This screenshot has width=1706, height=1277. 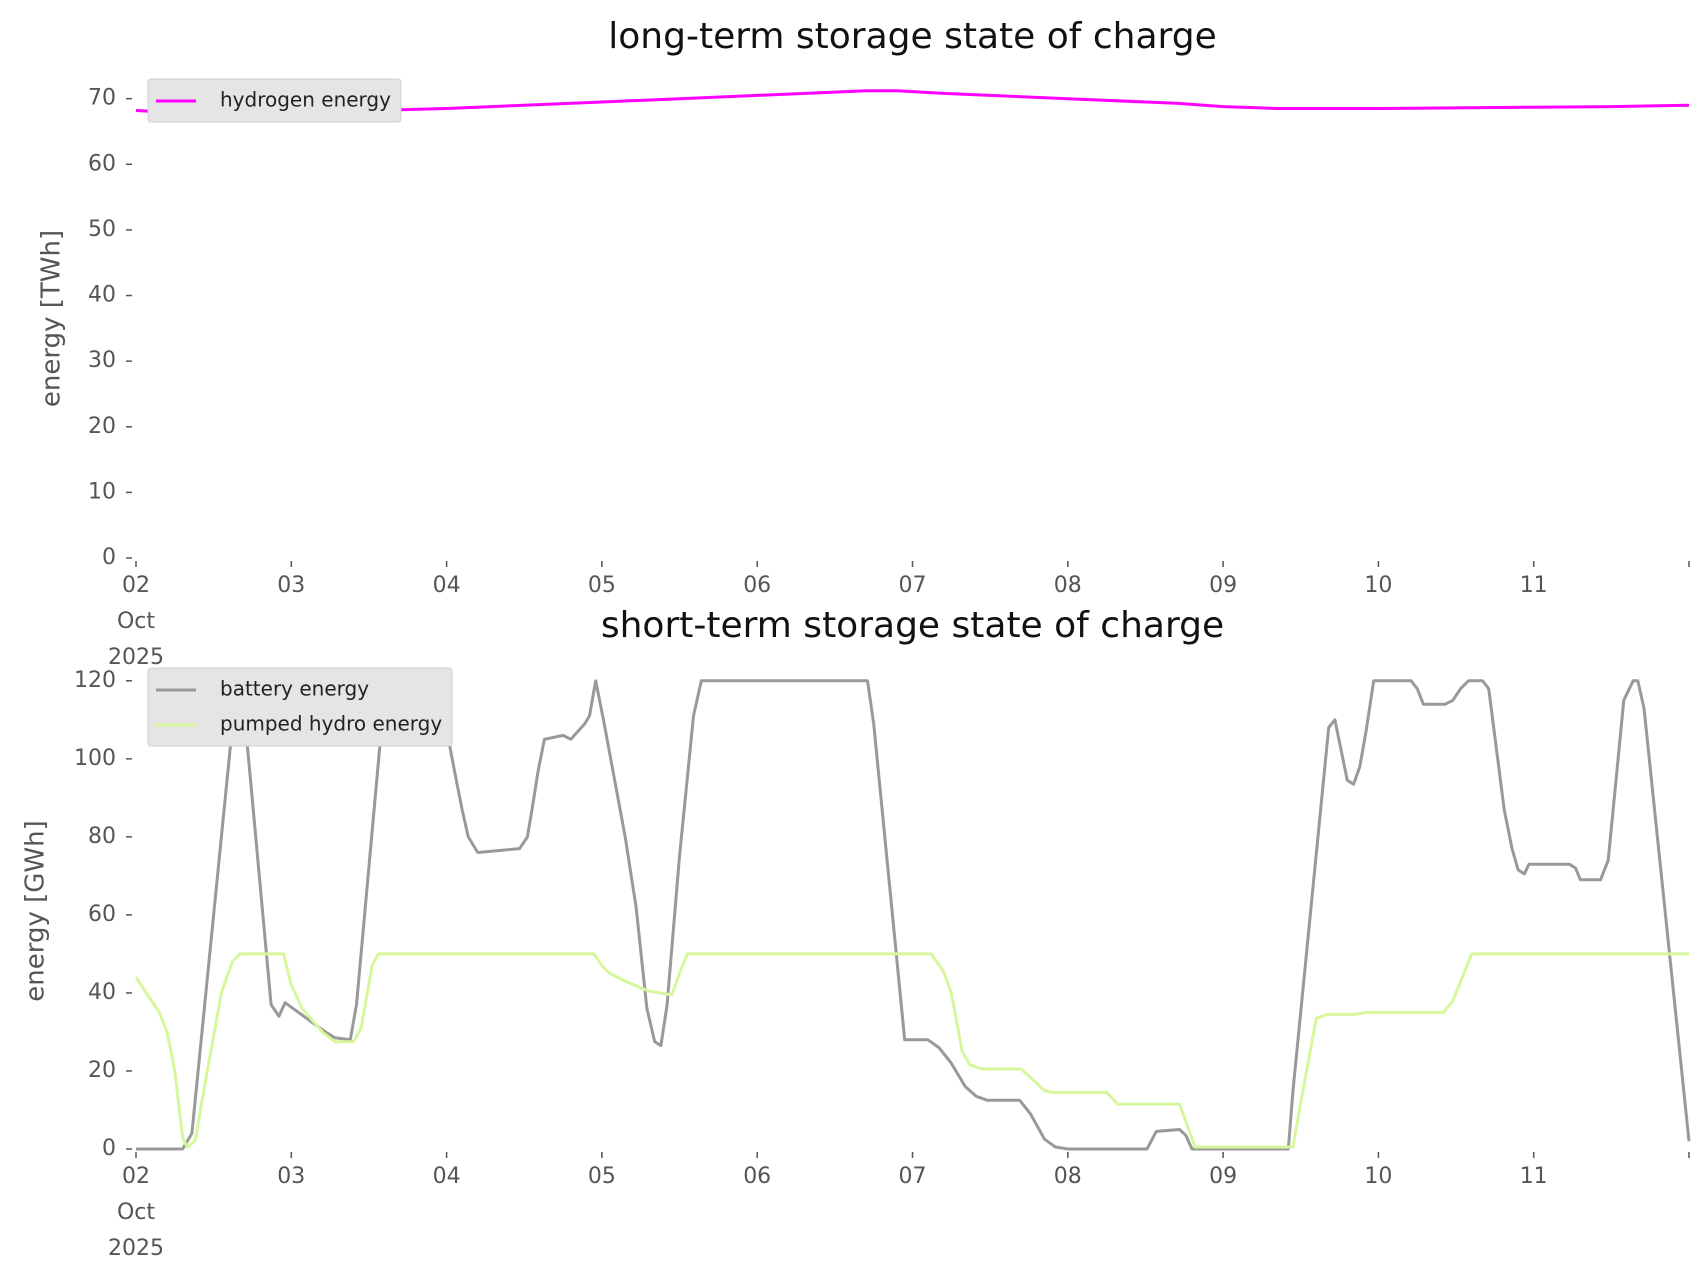 I want to click on y-axis-label: energy [TWh], so click(x=52, y=318).